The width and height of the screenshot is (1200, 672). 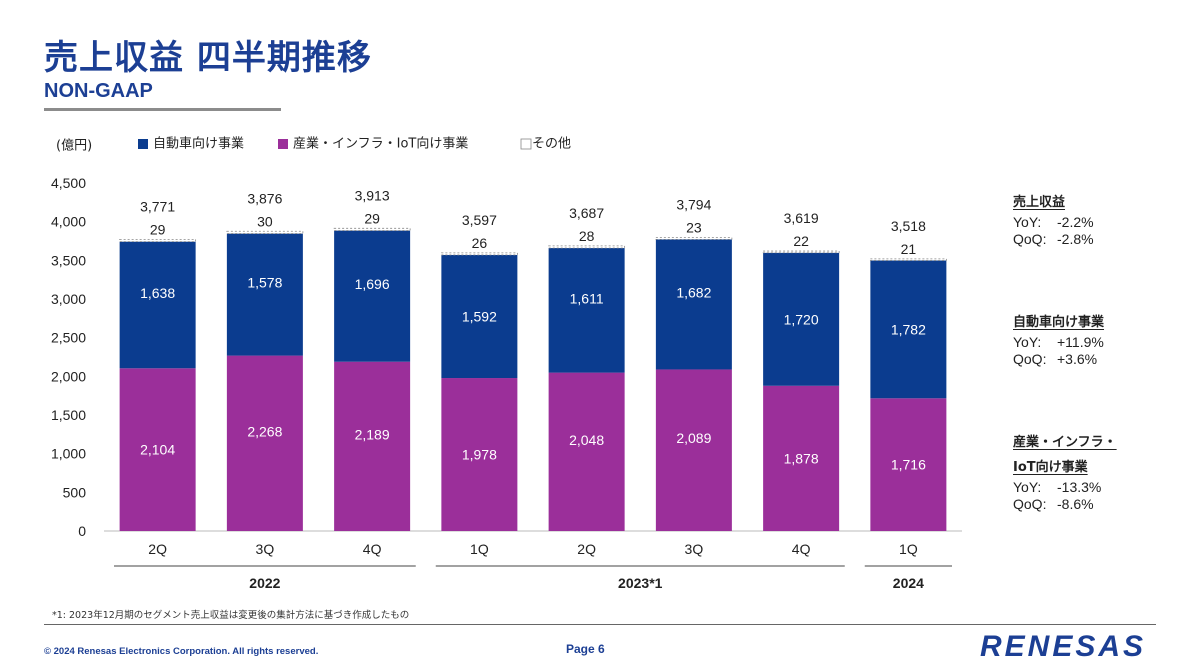 I want to click on total-label: 3,619, so click(x=801, y=218).